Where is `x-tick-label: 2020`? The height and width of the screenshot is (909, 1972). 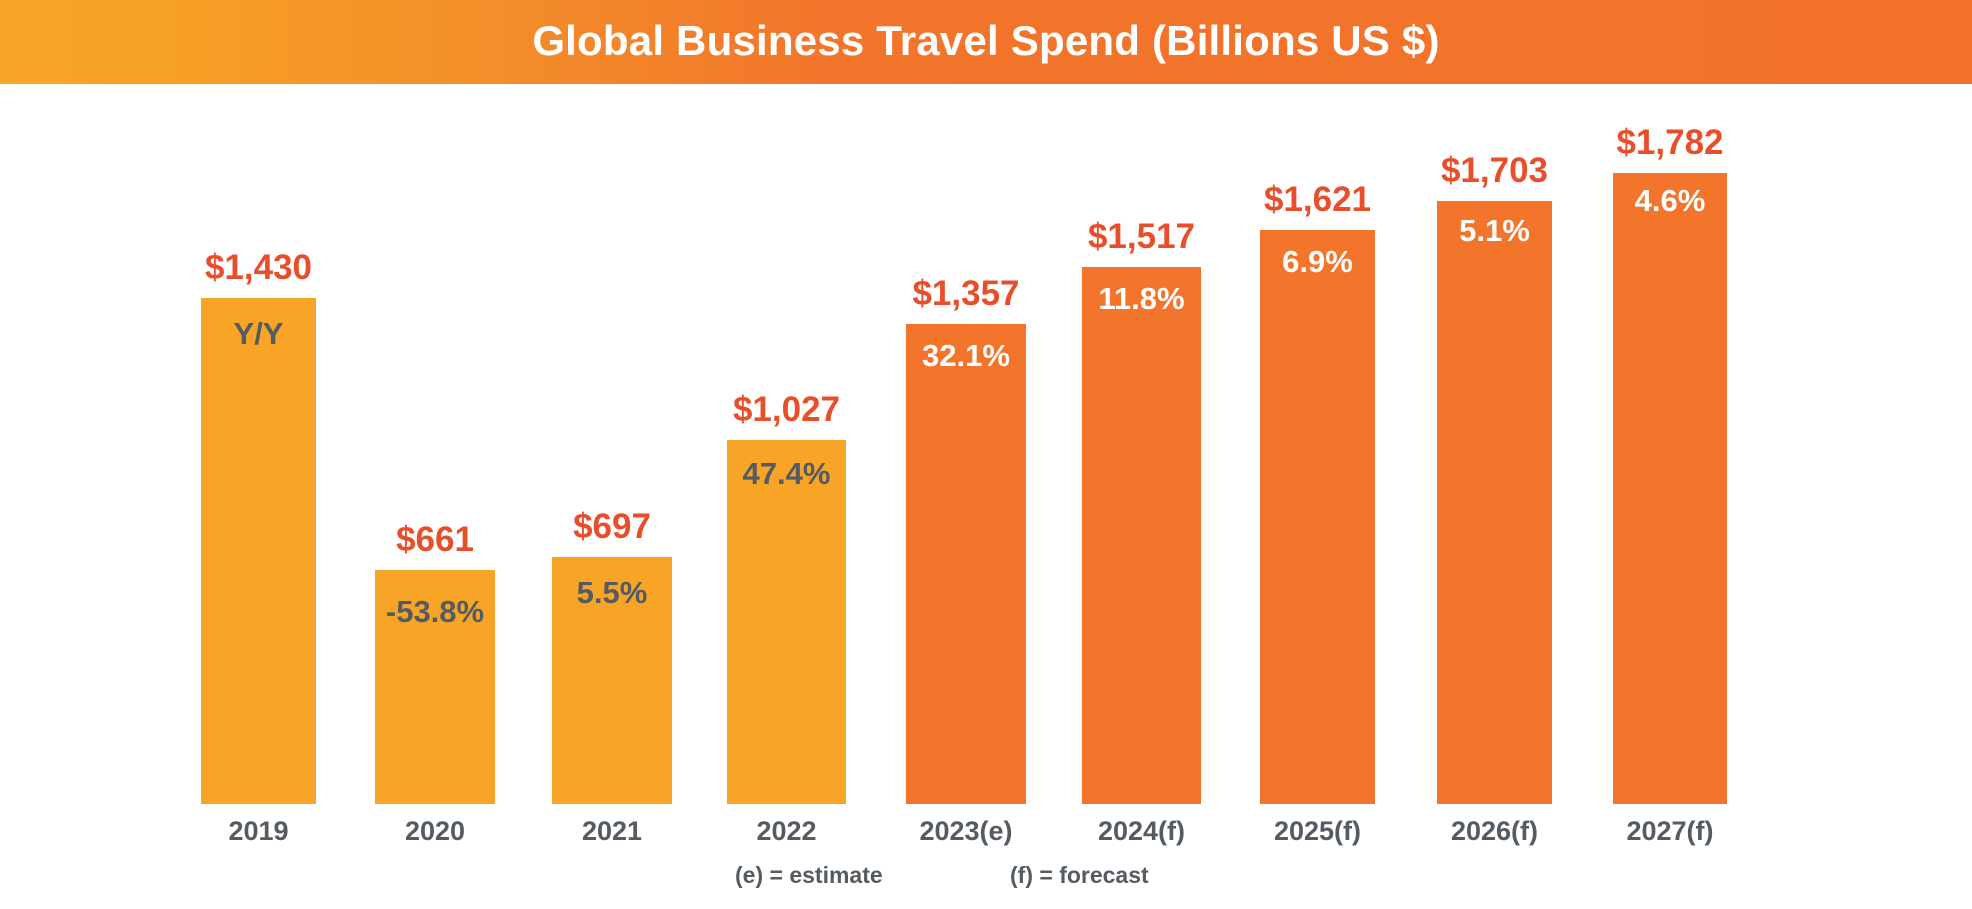 x-tick-label: 2020 is located at coordinates (435, 831).